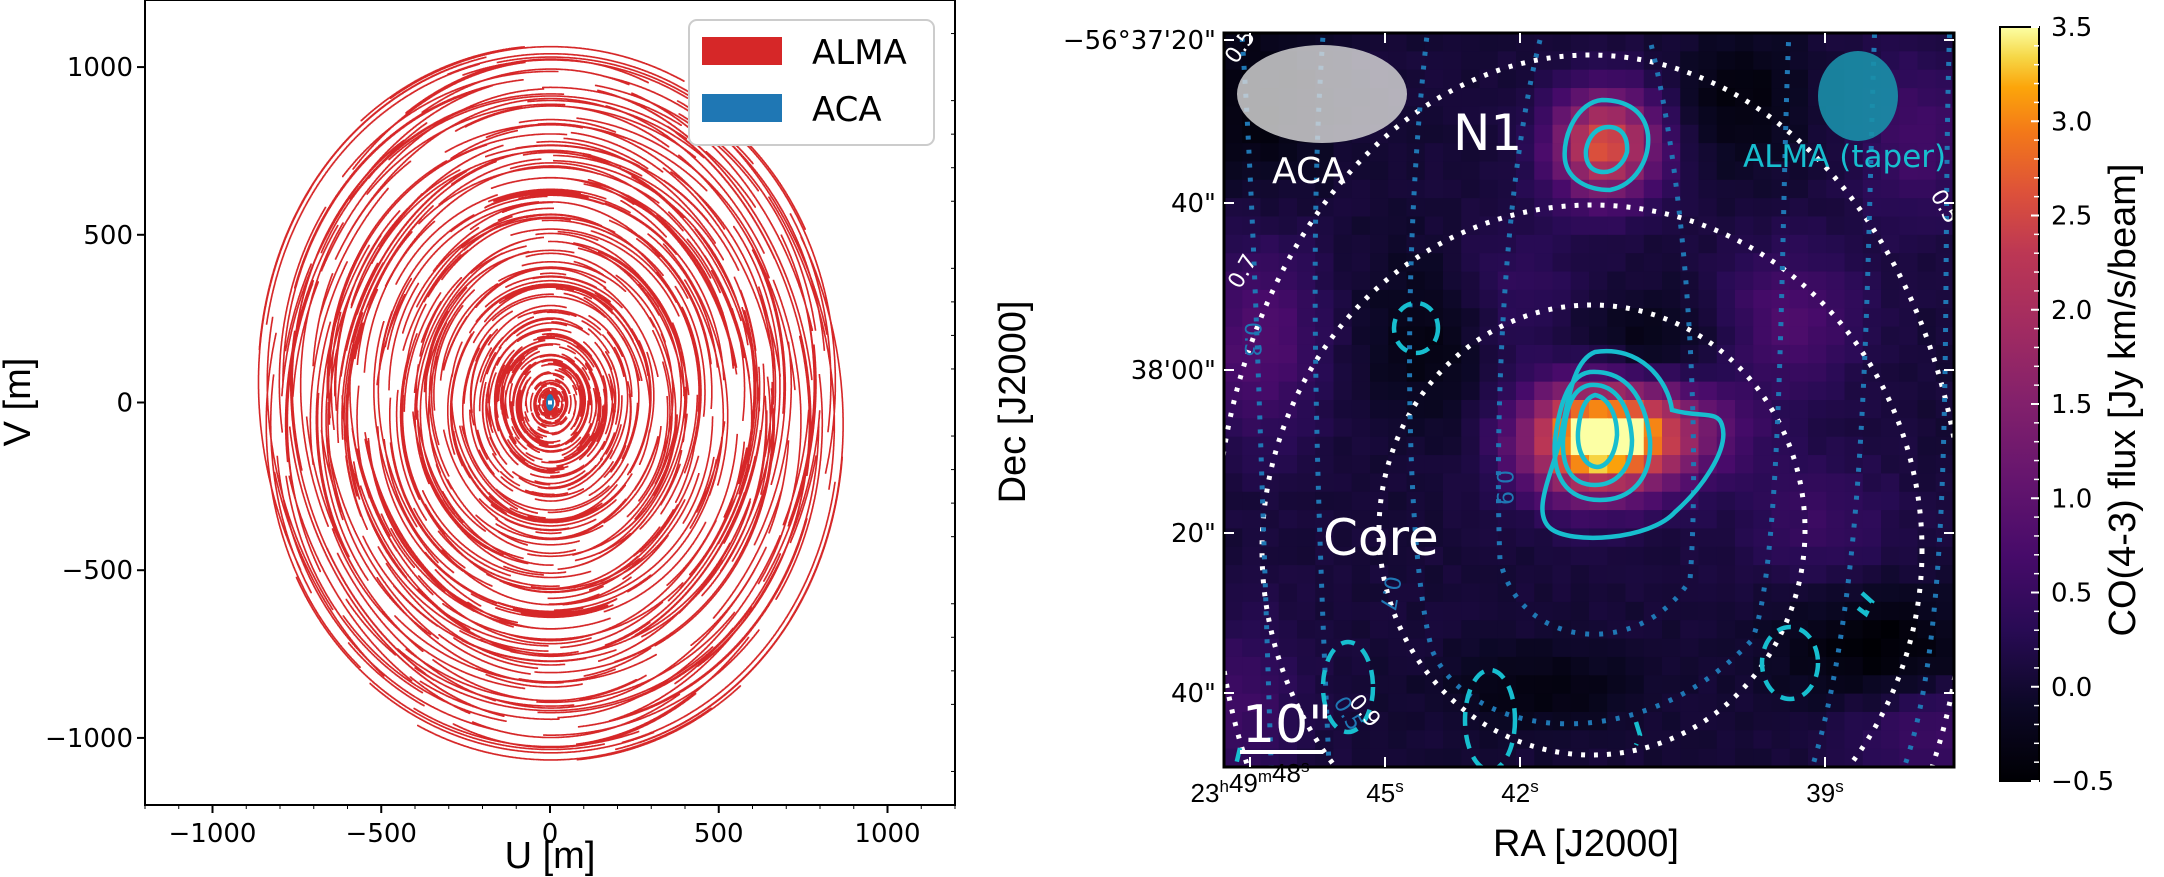 Image resolution: width=2164 pixels, height=877 pixels. I want to click on uv-x-tick-label: 500, so click(719, 834).